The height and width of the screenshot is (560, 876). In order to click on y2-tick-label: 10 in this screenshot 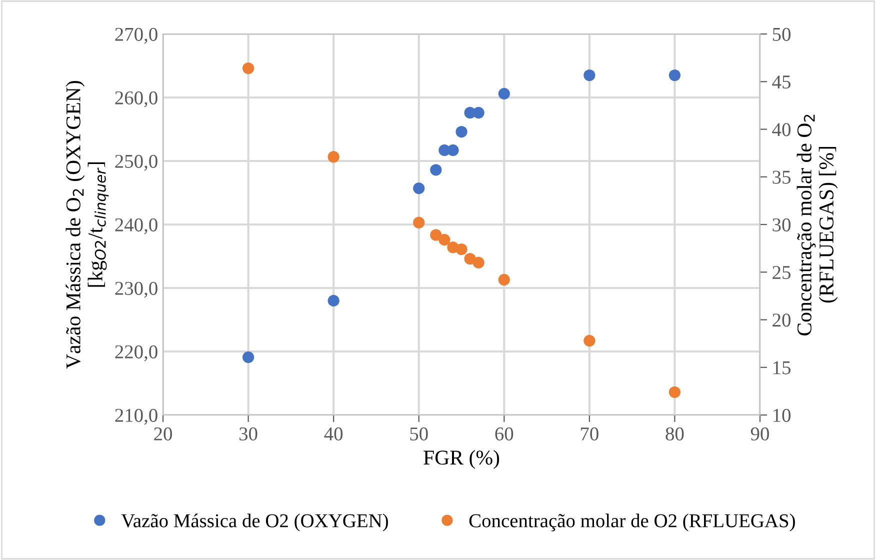, I will do `click(782, 415)`.